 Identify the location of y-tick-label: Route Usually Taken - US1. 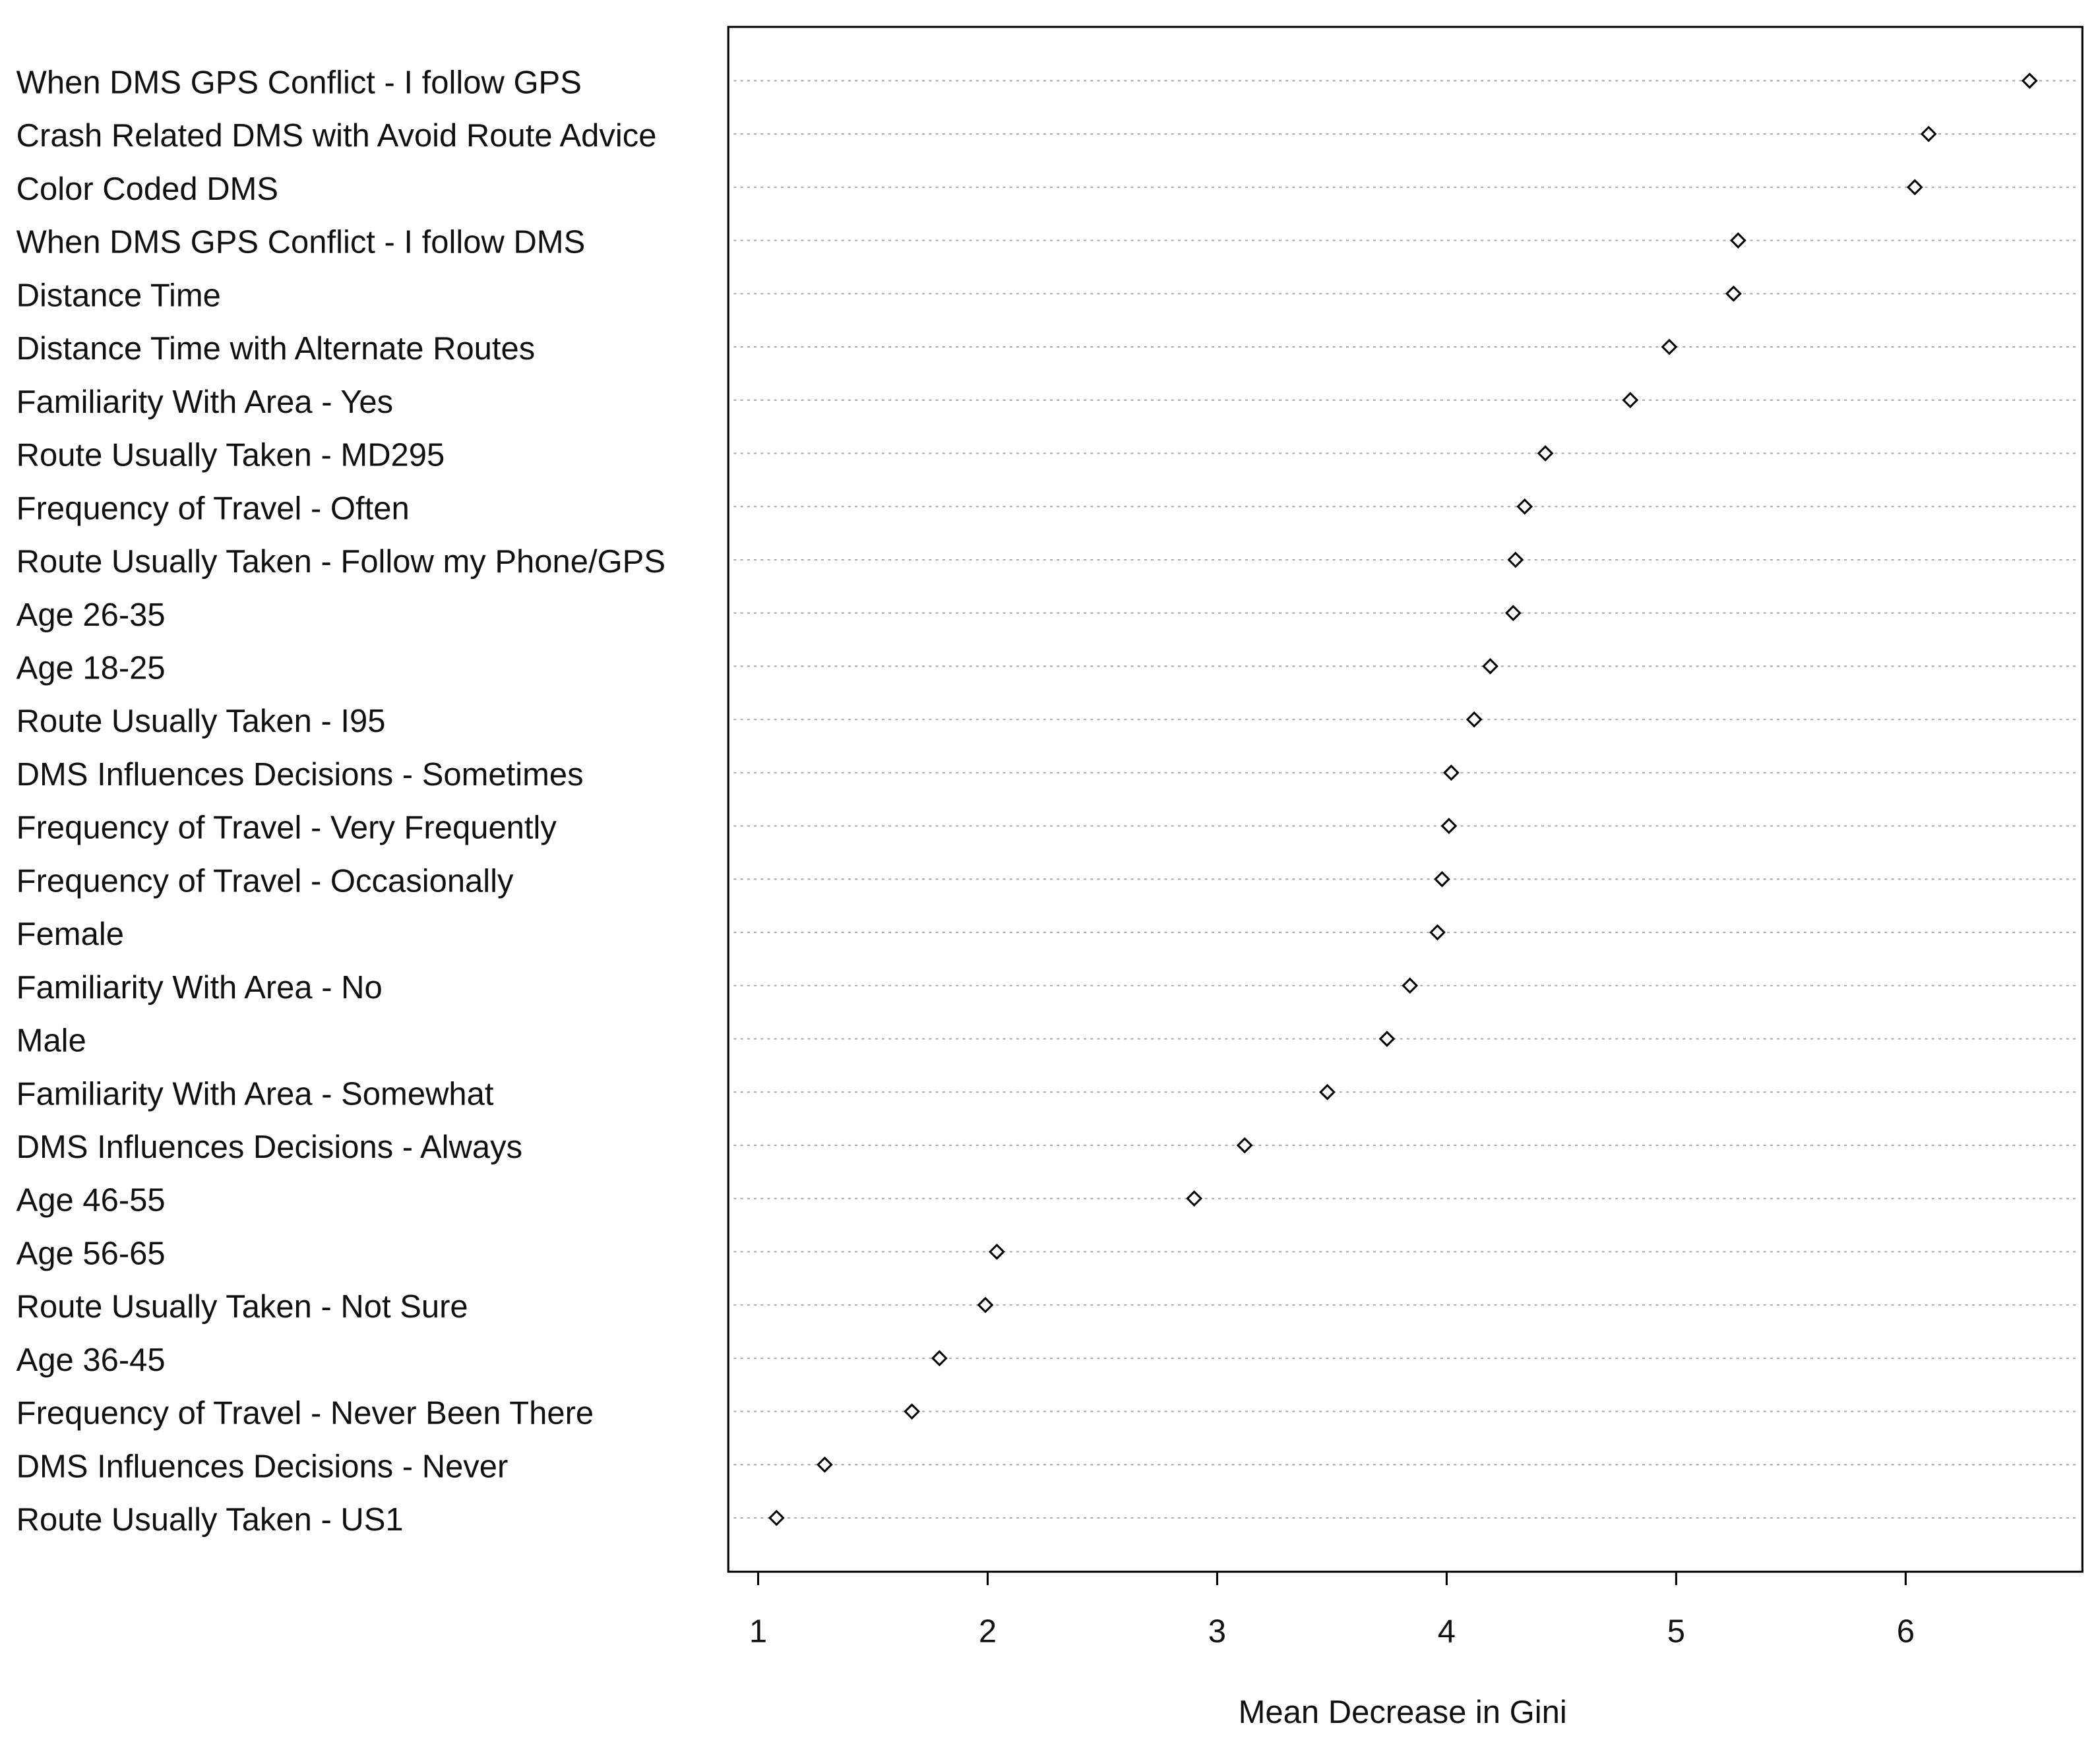
(210, 1520).